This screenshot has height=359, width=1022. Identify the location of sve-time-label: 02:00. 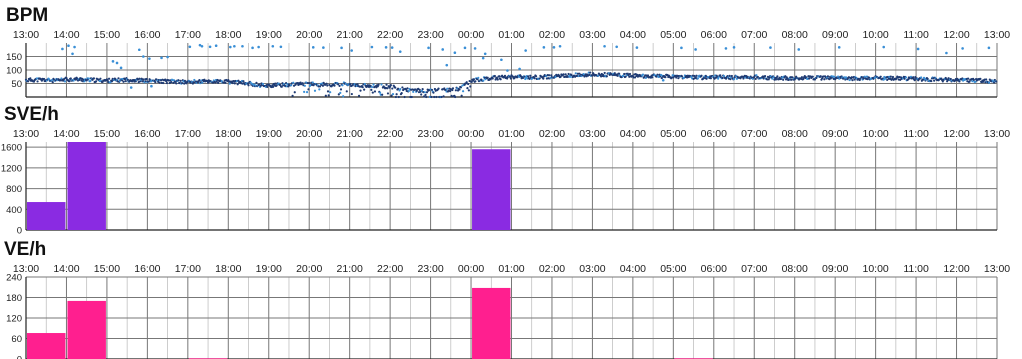
(552, 134).